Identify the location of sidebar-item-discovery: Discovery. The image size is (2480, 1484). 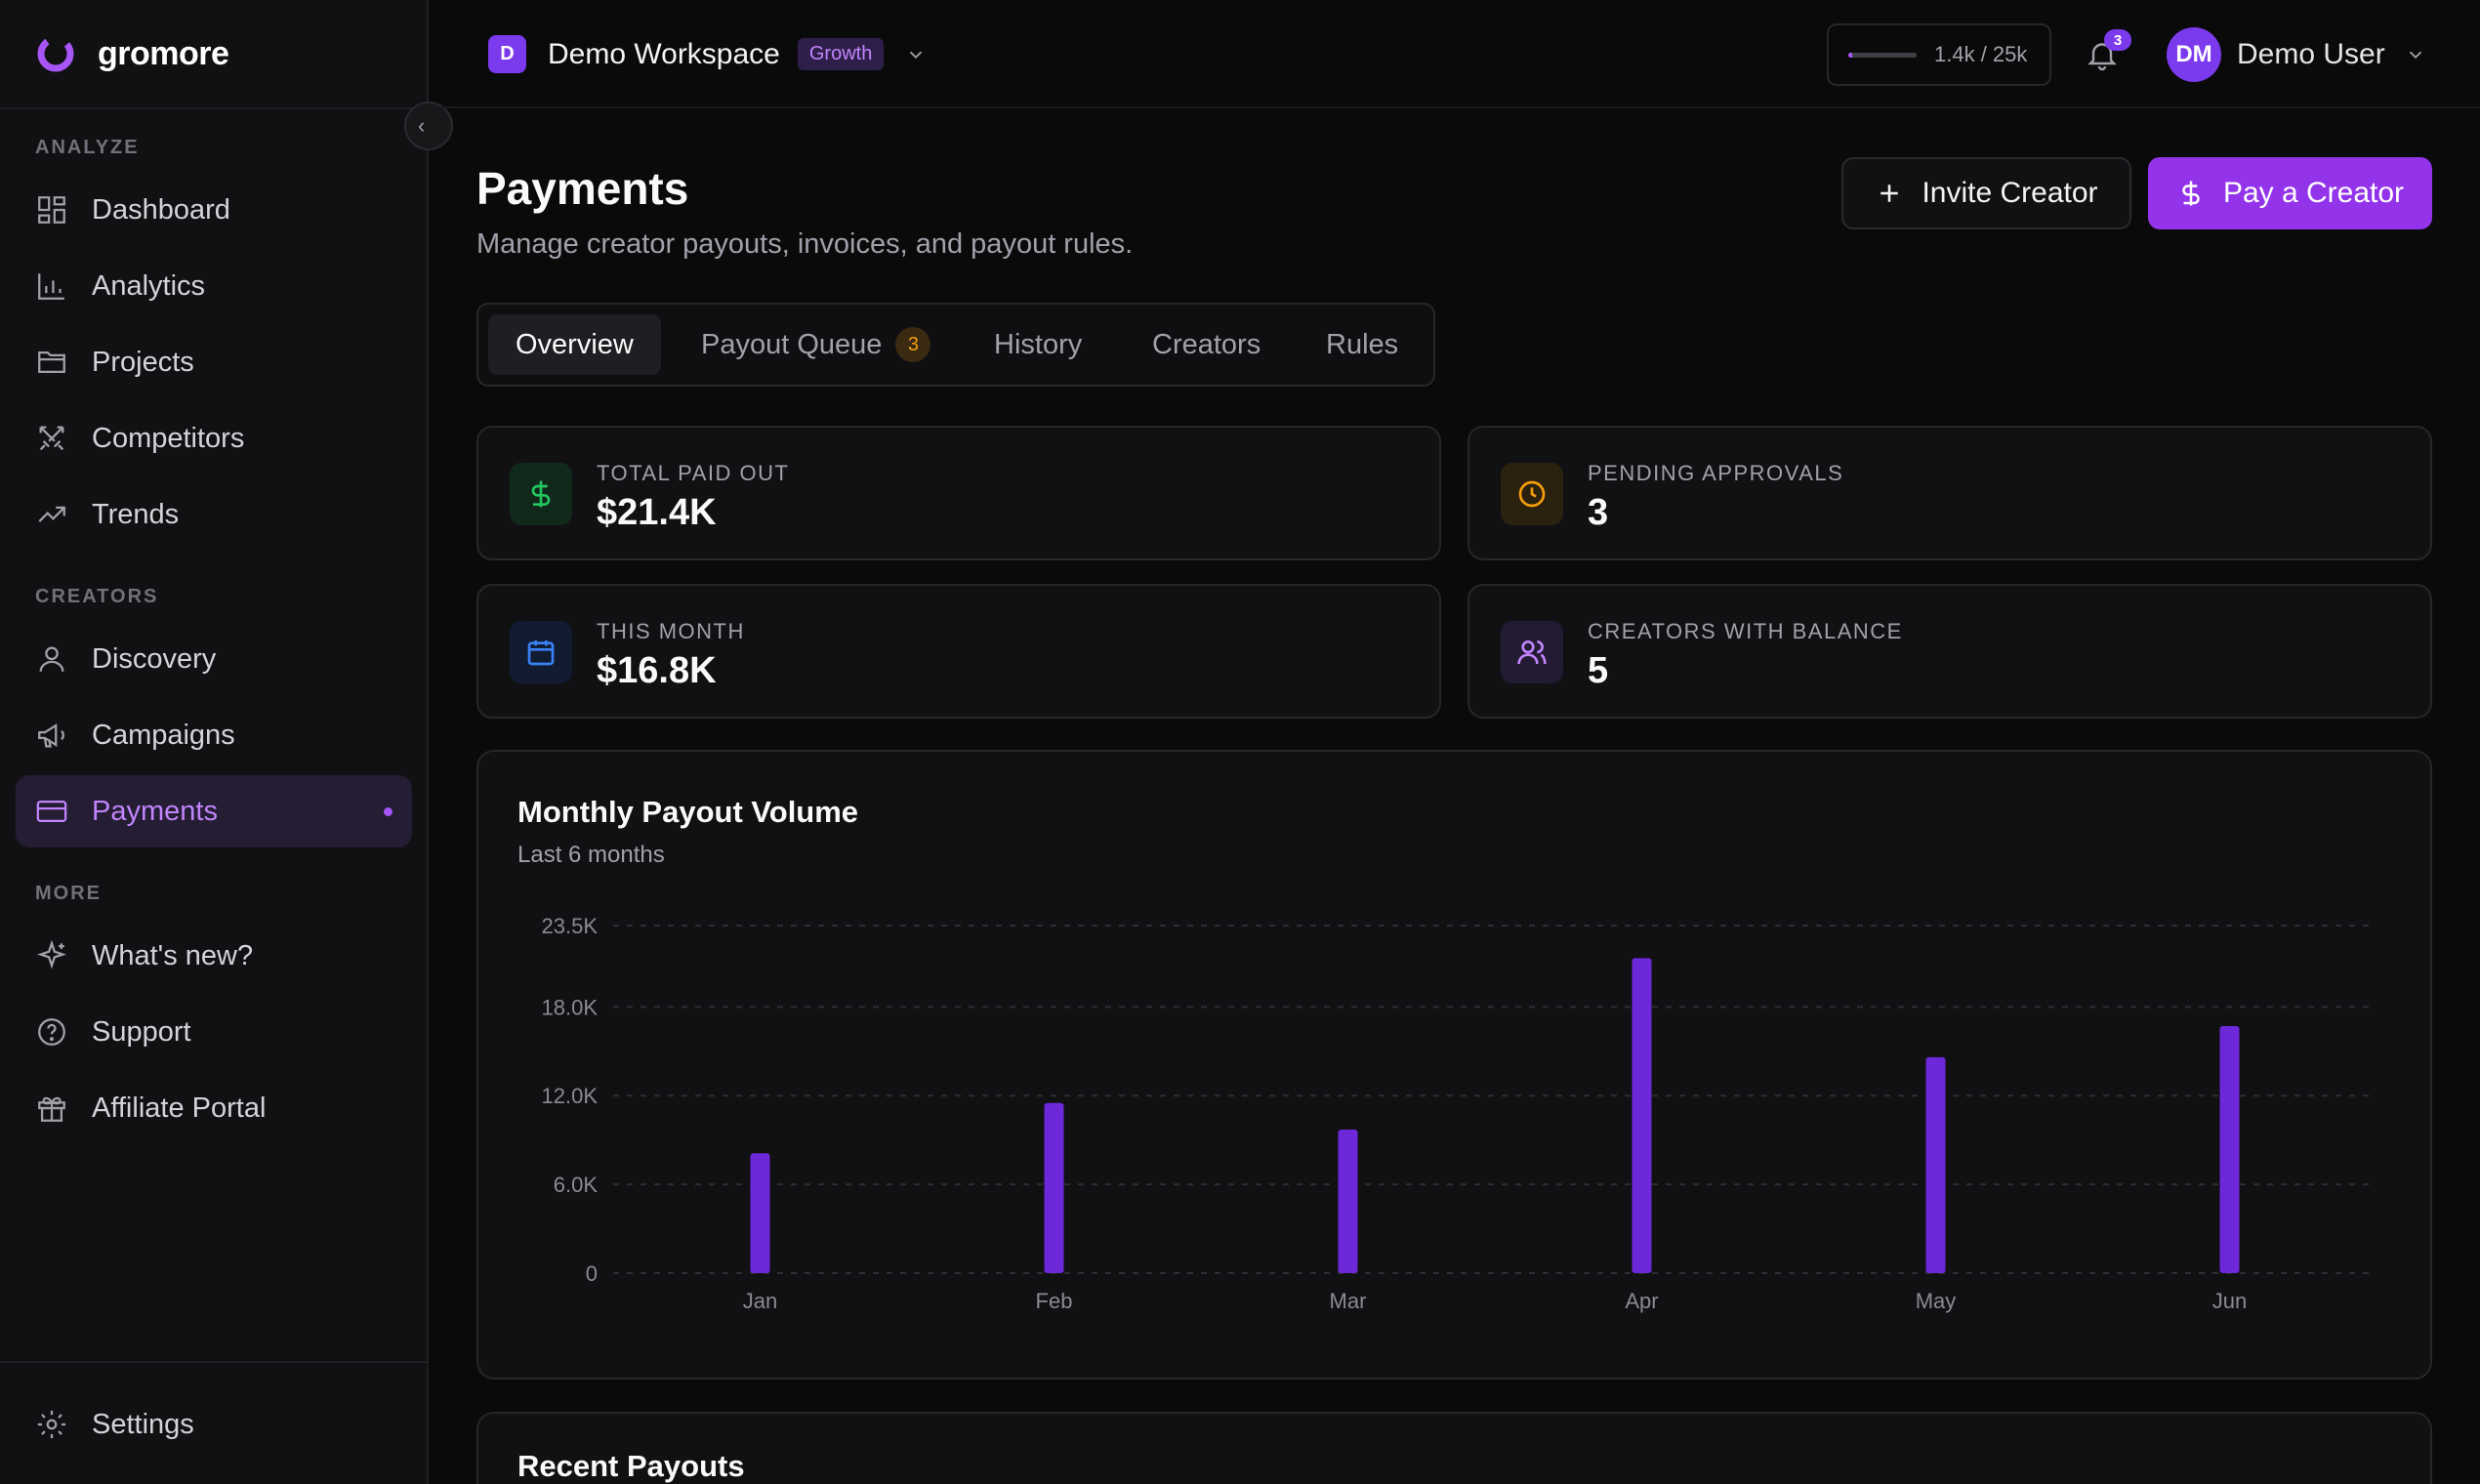
(214, 659).